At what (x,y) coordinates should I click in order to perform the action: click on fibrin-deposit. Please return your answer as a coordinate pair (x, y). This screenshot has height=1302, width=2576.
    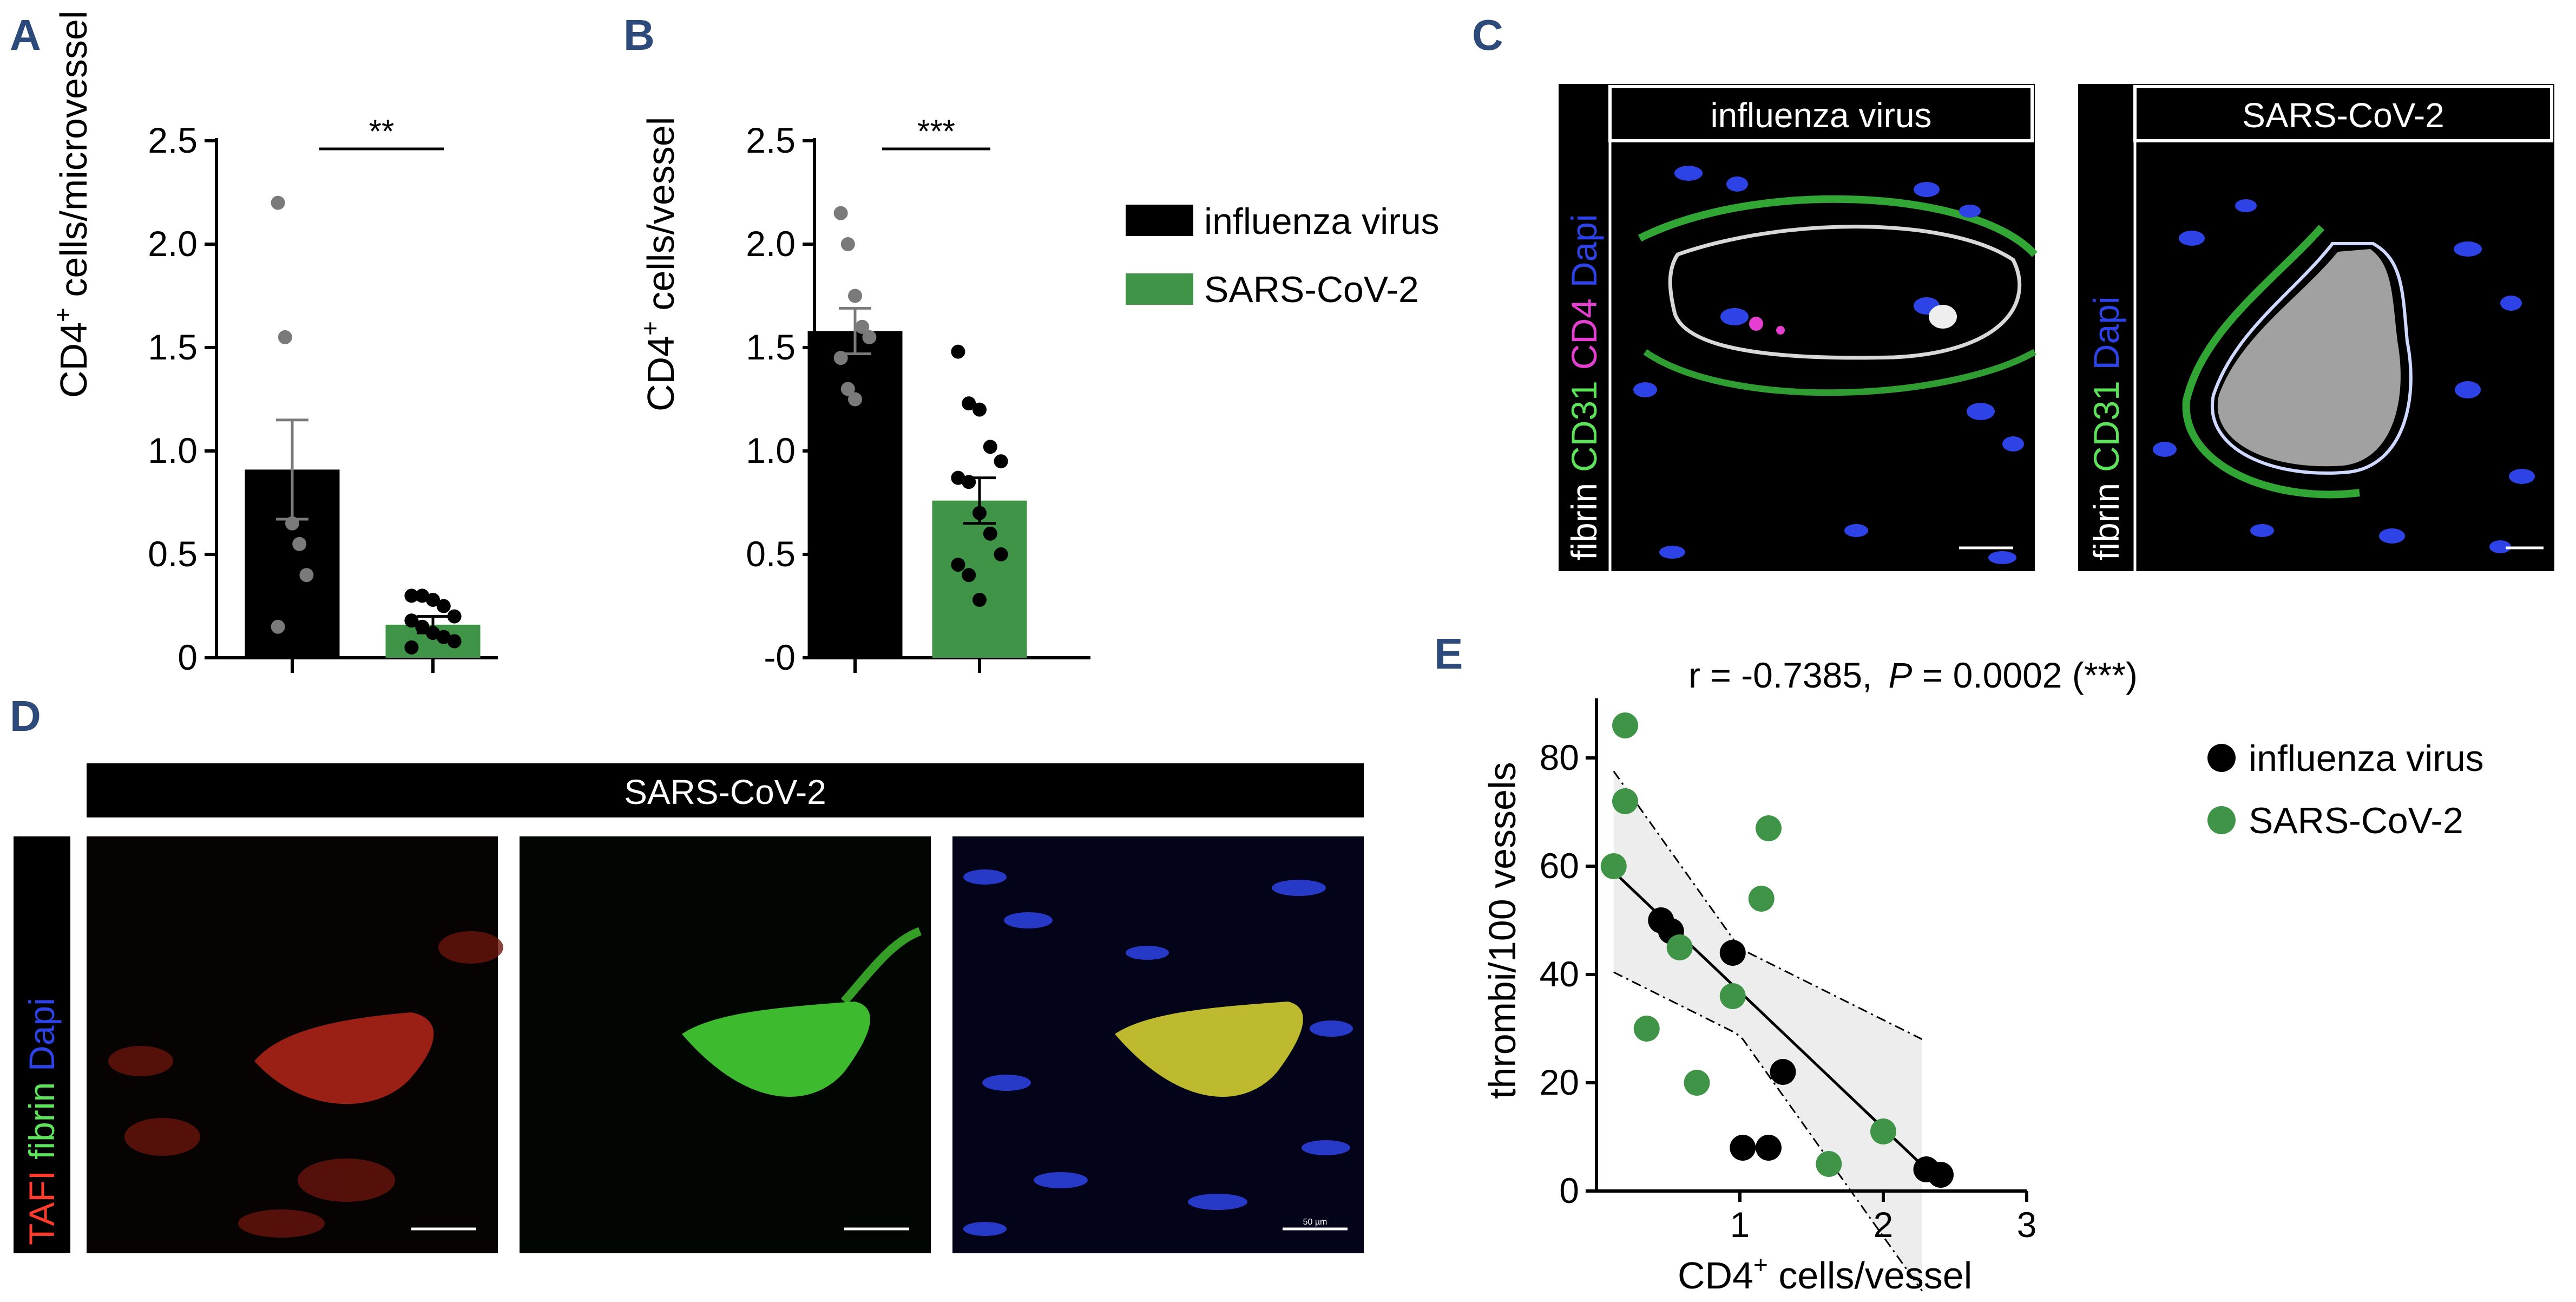
    Looking at the image, I should click on (1943, 317).